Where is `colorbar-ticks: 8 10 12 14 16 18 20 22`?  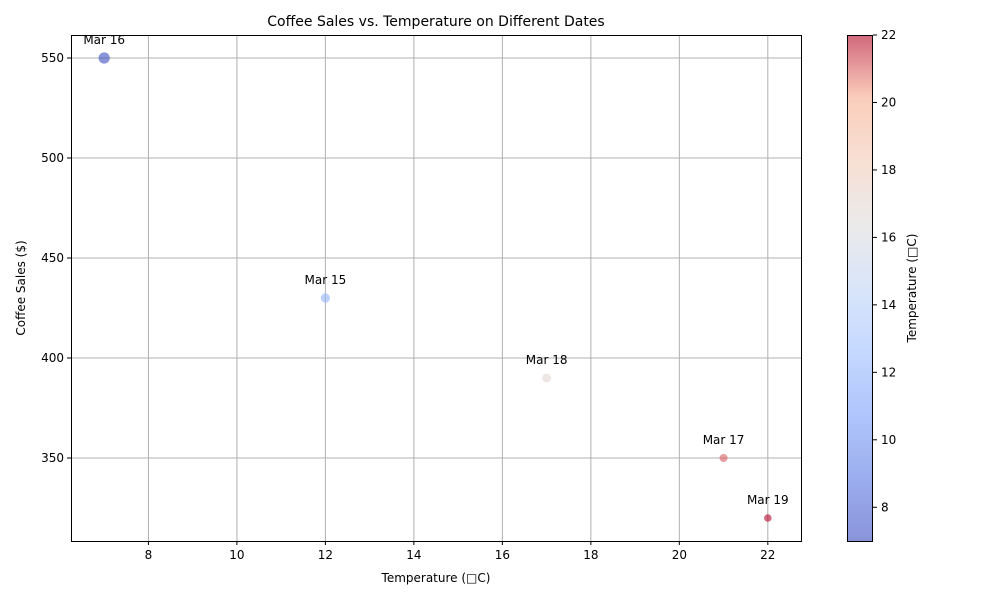
colorbar-ticks: 8 10 12 14 16 18 20 22 is located at coordinates (884, 271).